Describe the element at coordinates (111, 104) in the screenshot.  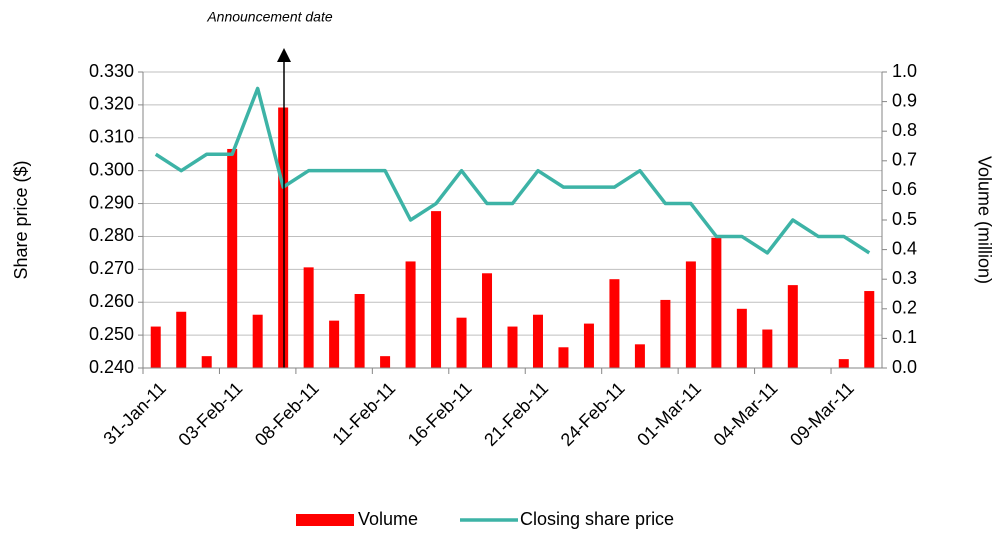
I see `y-tick-label: 0.320` at that location.